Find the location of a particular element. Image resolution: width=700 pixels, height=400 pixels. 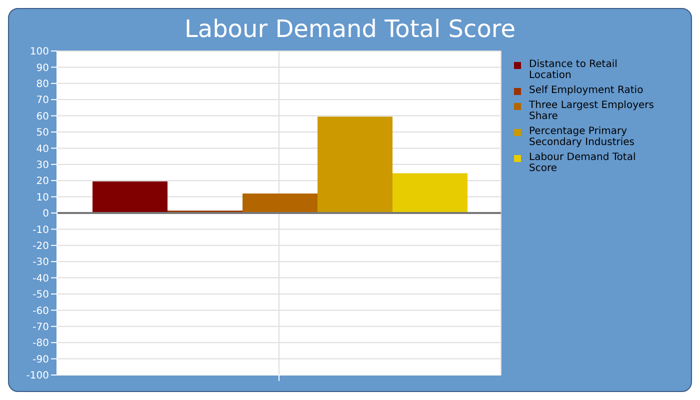

y-tick-label: 90 is located at coordinates (42, 68).